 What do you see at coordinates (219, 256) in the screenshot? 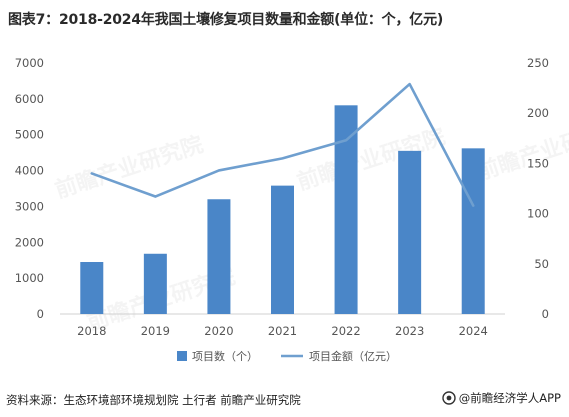
I see `bar-2020` at bounding box center [219, 256].